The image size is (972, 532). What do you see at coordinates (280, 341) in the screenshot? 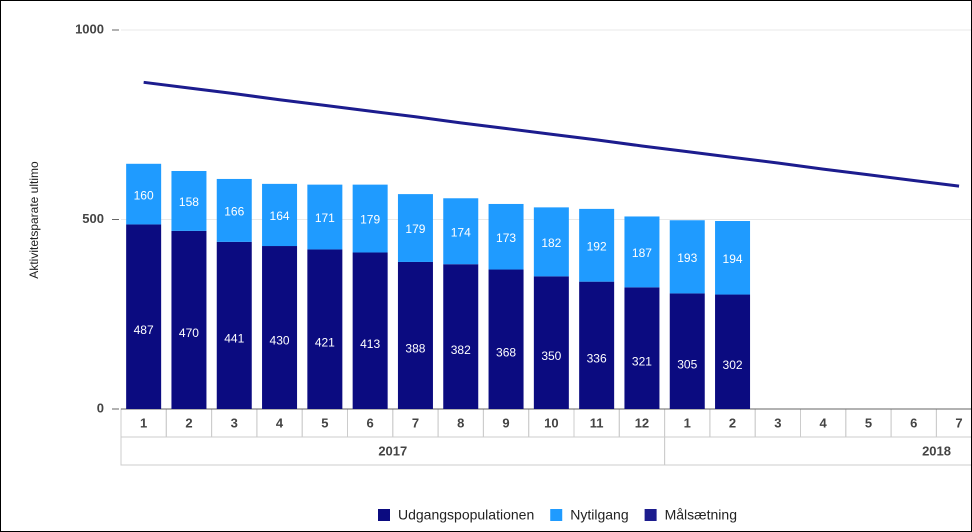
I see `value-label: 430` at bounding box center [280, 341].